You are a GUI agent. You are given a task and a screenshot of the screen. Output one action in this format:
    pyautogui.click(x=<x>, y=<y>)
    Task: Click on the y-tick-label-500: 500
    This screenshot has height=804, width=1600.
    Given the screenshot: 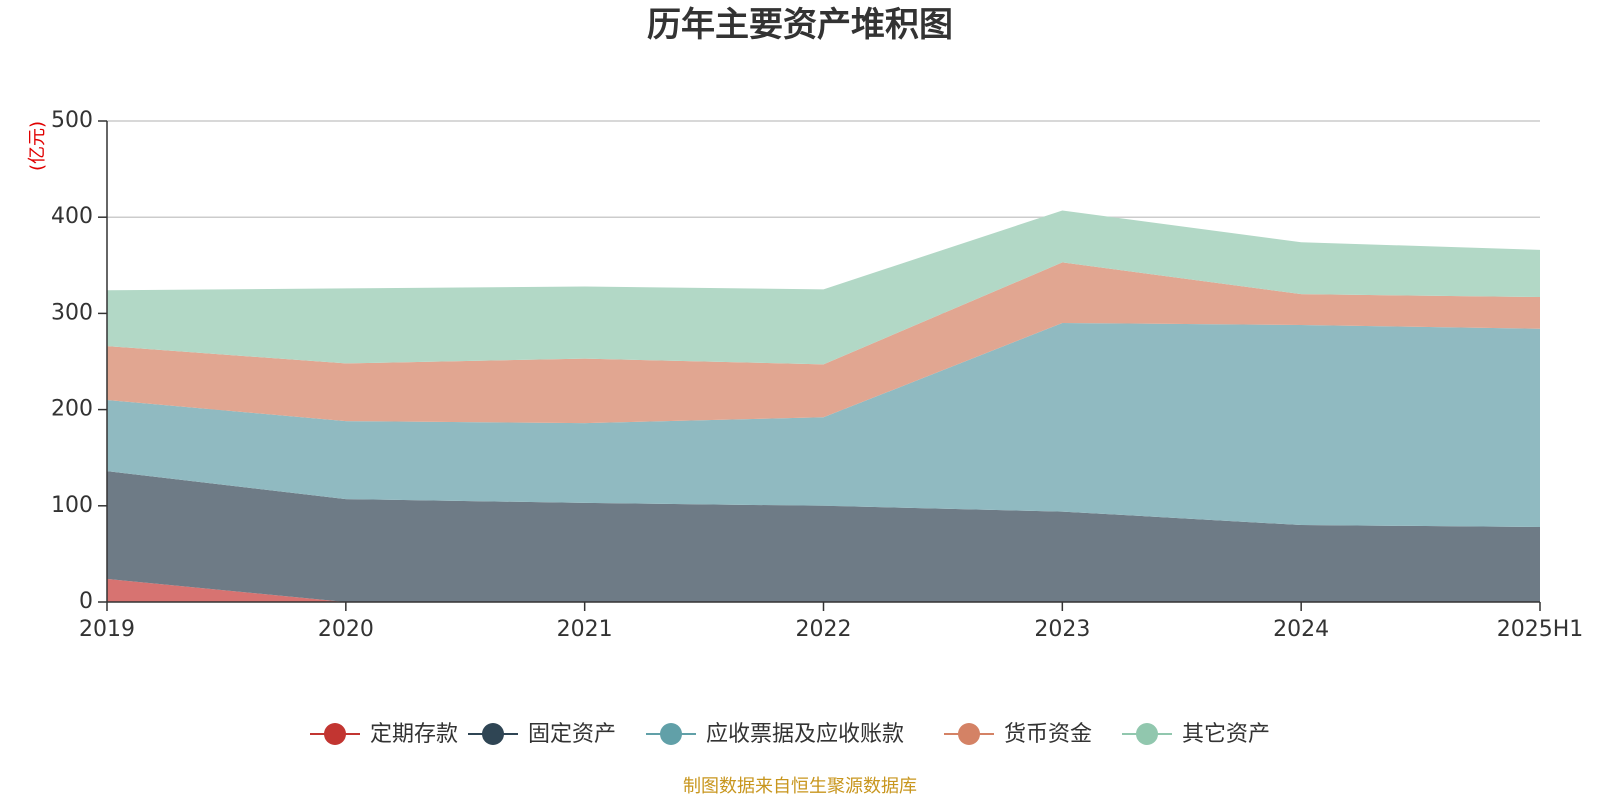 What is the action you would take?
    pyautogui.click(x=72, y=120)
    